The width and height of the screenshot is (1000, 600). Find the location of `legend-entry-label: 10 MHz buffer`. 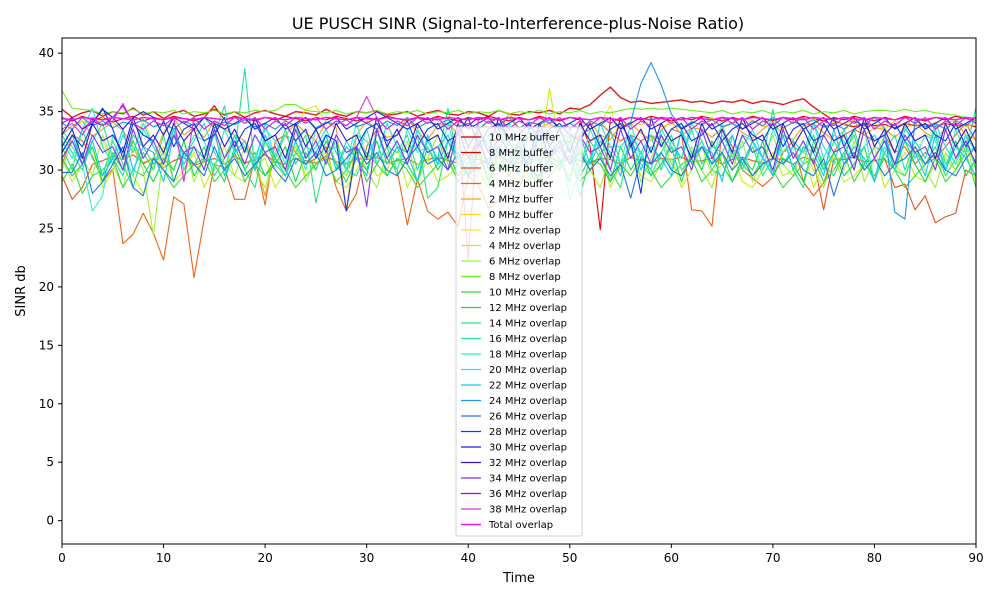

legend-entry-label: 10 MHz buffer is located at coordinates (524, 138).